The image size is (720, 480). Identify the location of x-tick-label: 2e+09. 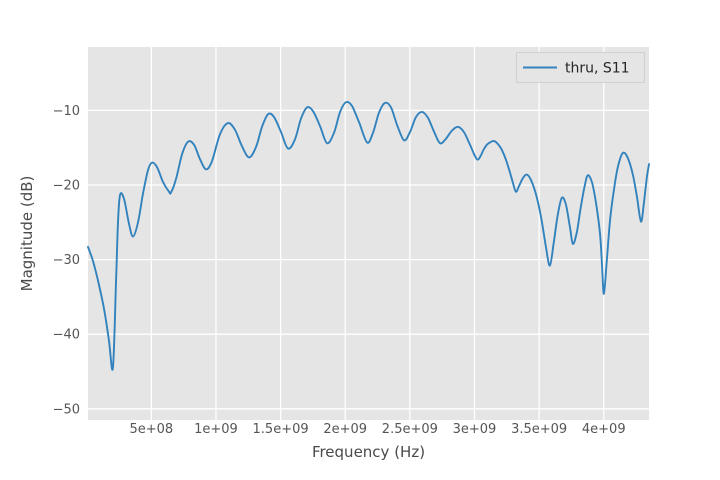
(345, 429).